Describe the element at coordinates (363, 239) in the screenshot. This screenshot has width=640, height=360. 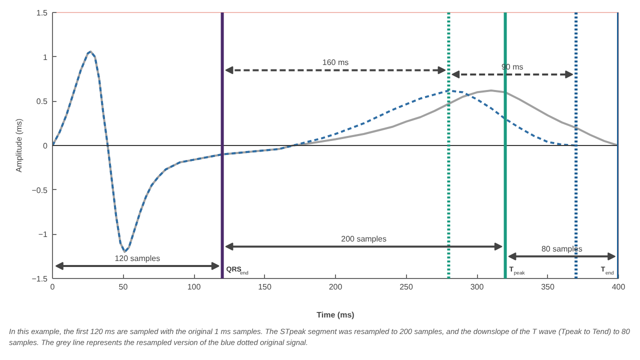
I see `annotation: 200 samples` at that location.